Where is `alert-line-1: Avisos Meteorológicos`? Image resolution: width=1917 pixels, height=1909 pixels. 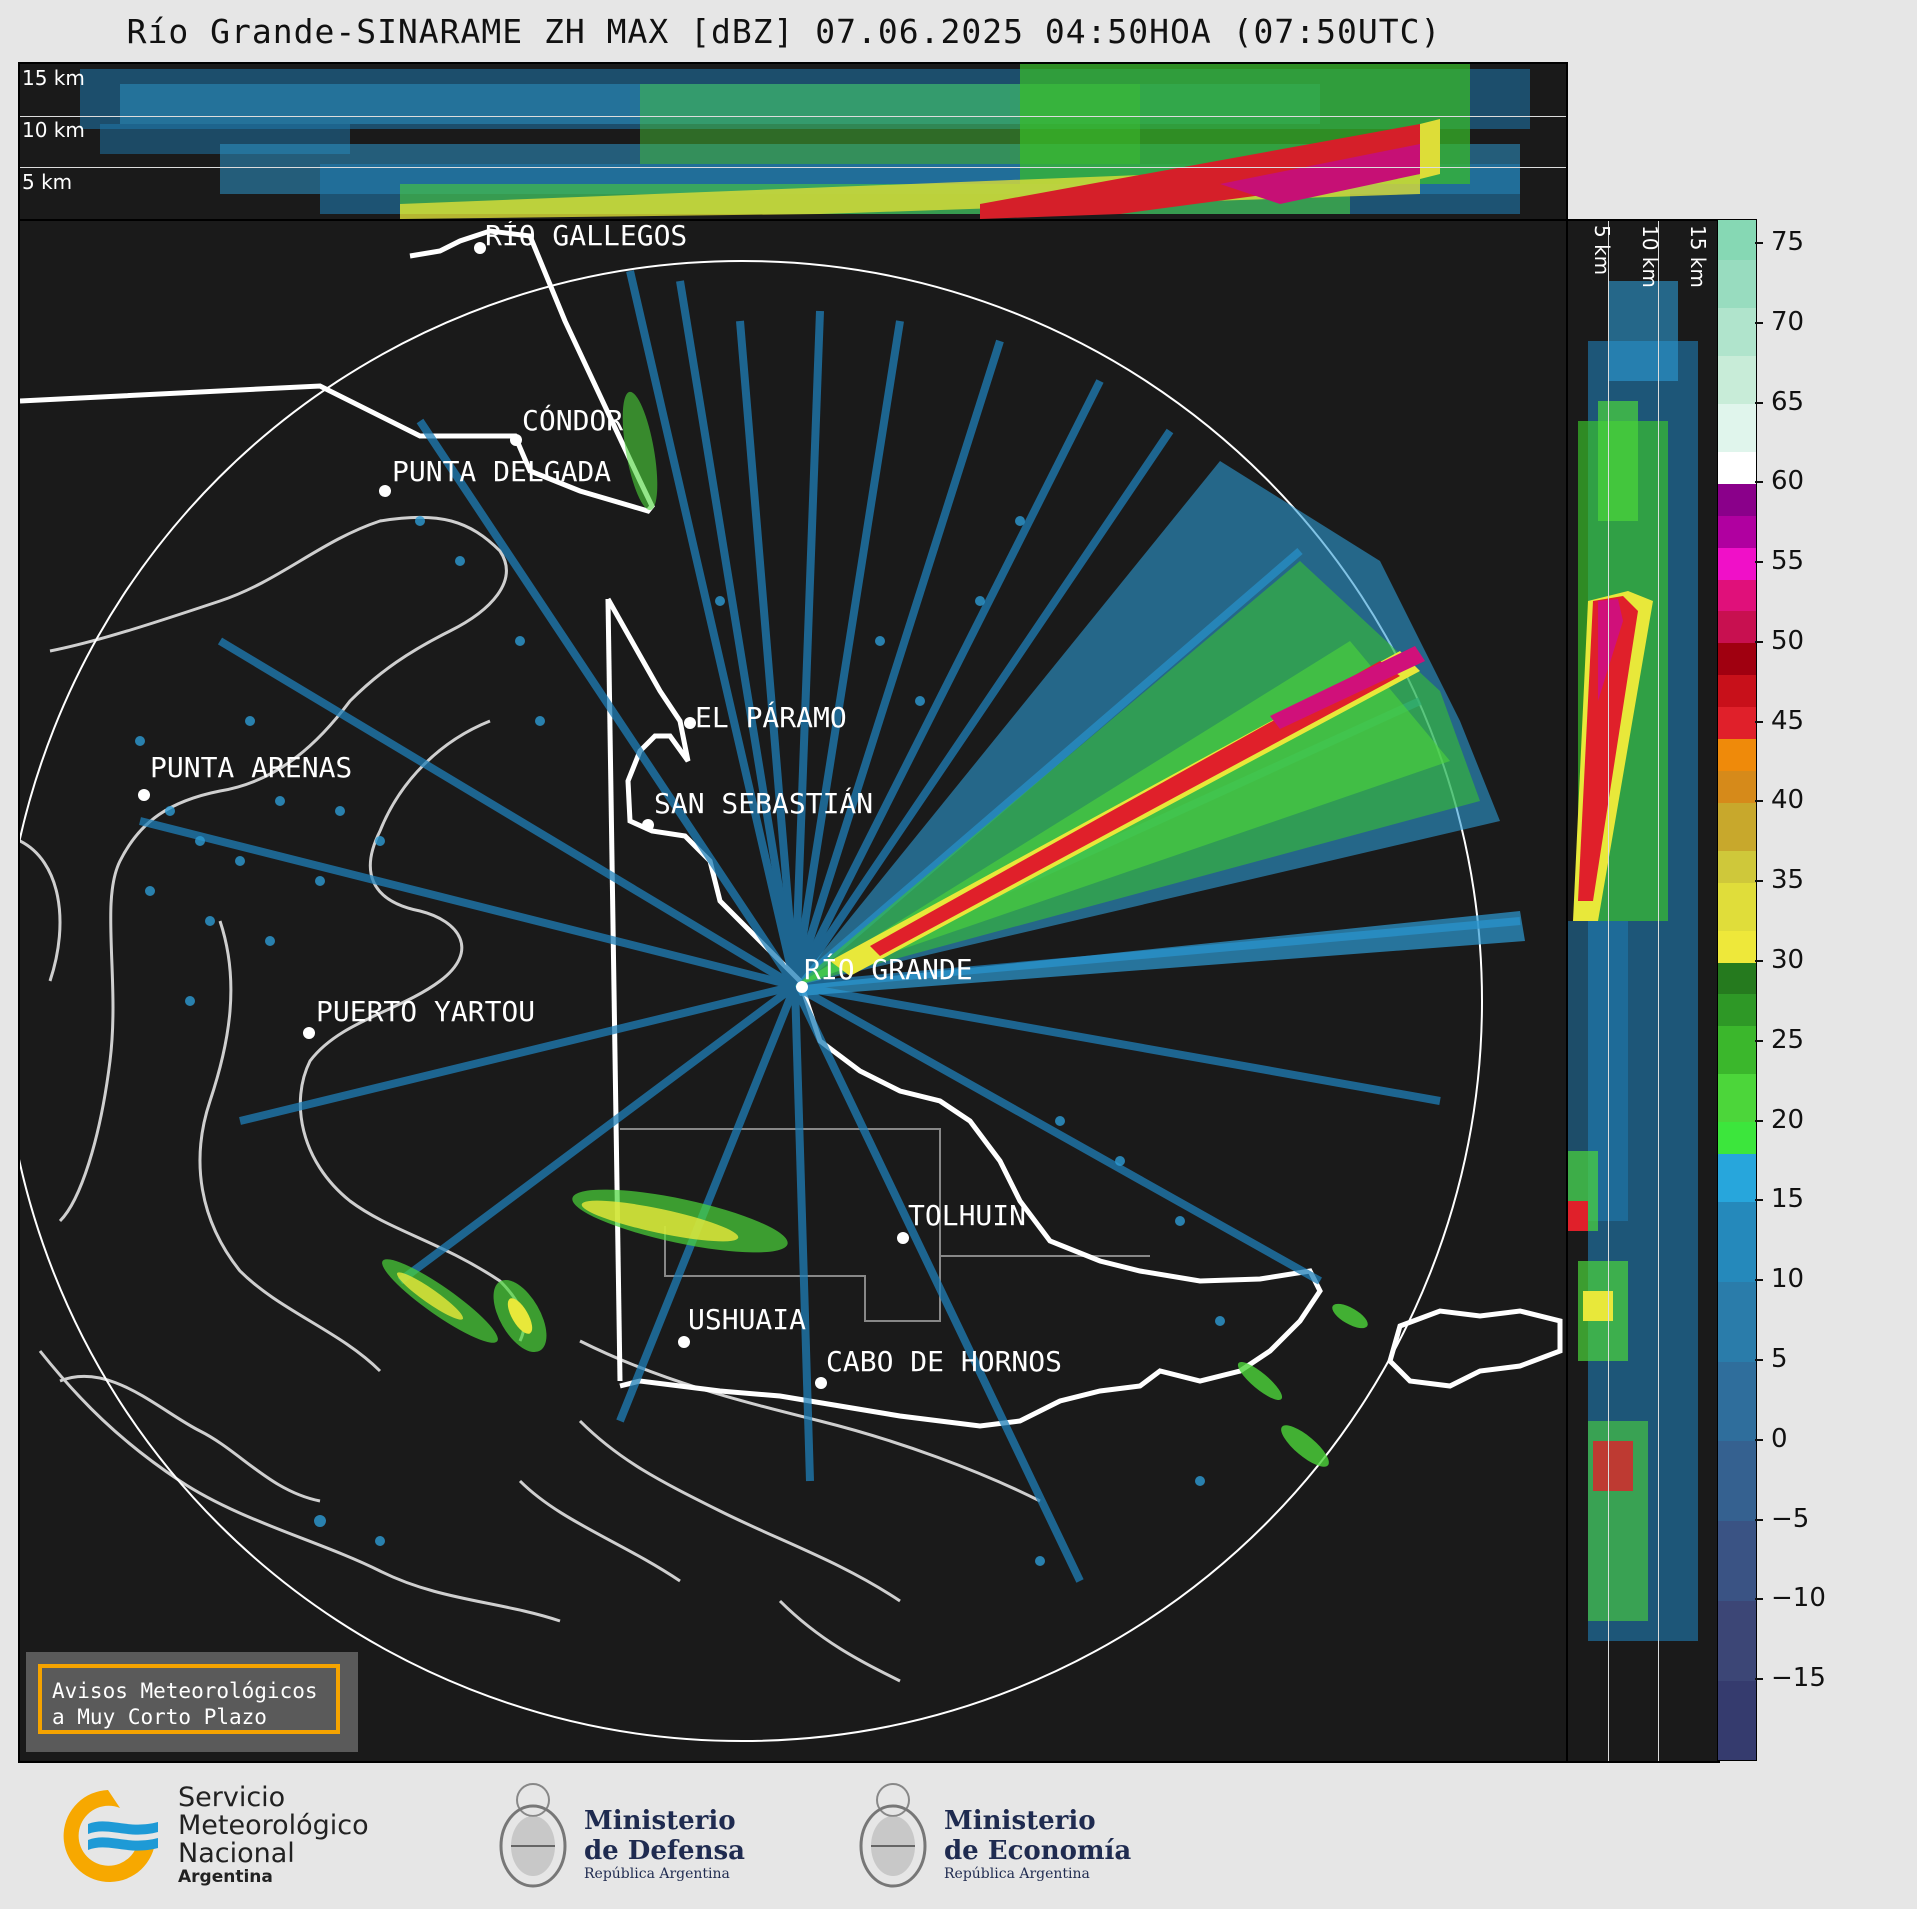
alert-line-1: Avisos Meteorológicos is located at coordinates (185, 1691).